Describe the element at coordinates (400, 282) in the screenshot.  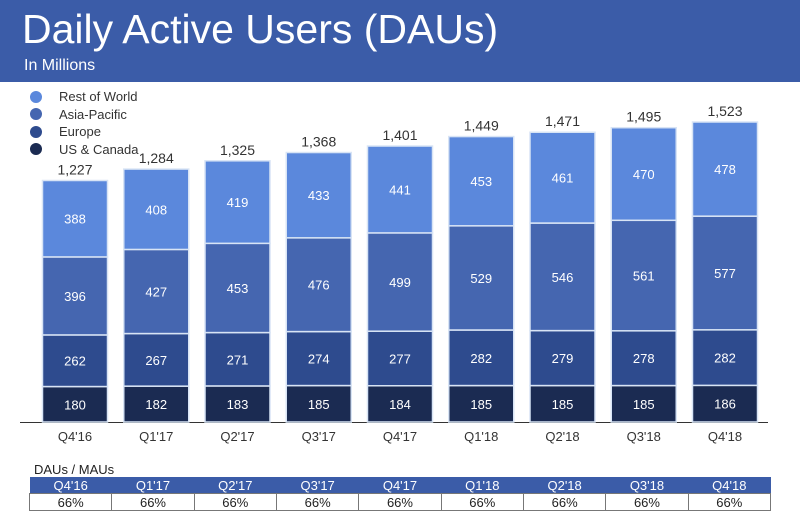
I see `data-label: 499` at that location.